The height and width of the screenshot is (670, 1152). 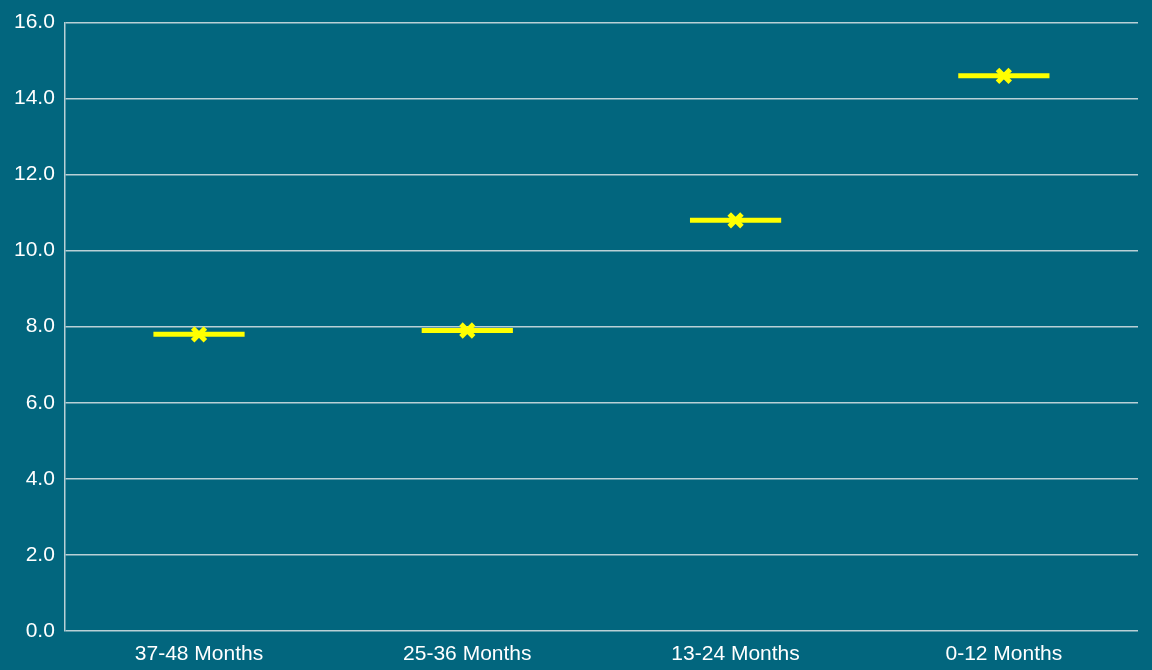 I want to click on x-tick-label: 25-36 Months, so click(x=467, y=653).